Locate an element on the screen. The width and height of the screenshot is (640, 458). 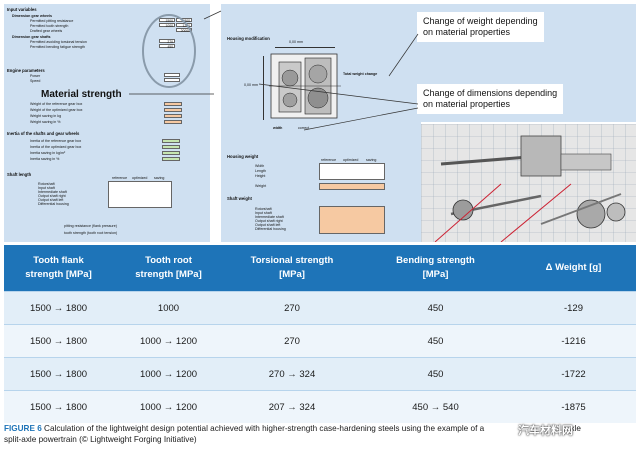
cell-weight-kg is located at coordinates (173, 116).